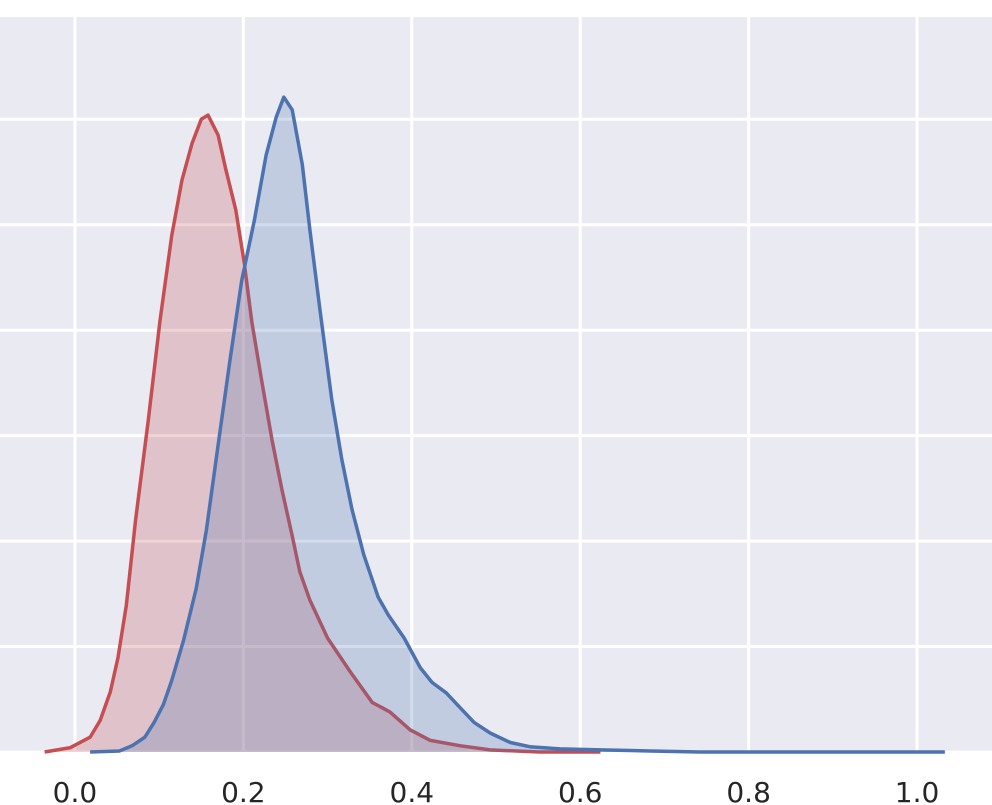 Image resolution: width=992 pixels, height=805 pixels. Describe the element at coordinates (243, 790) in the screenshot. I see `x-tick-label: 0.2` at that location.